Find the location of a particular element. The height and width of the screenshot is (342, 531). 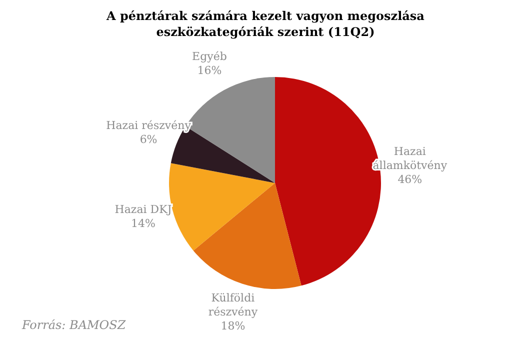

data-label: 14% is located at coordinates (143, 223).